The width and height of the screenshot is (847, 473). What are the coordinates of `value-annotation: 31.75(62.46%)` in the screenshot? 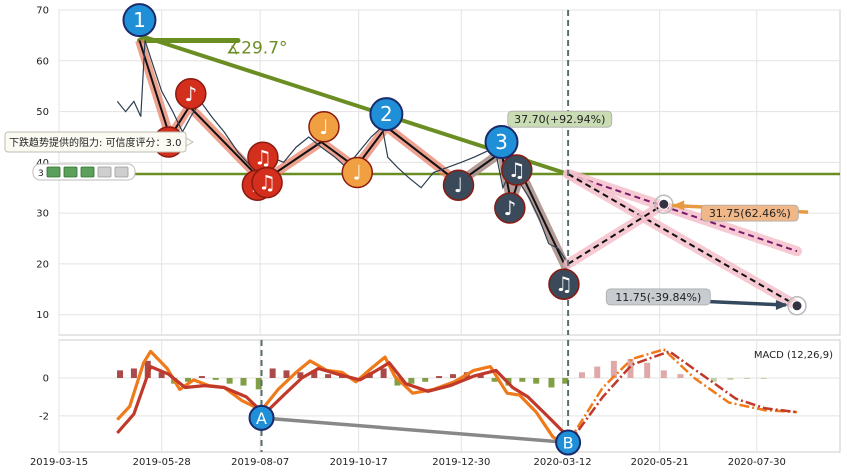 It's located at (750, 213).